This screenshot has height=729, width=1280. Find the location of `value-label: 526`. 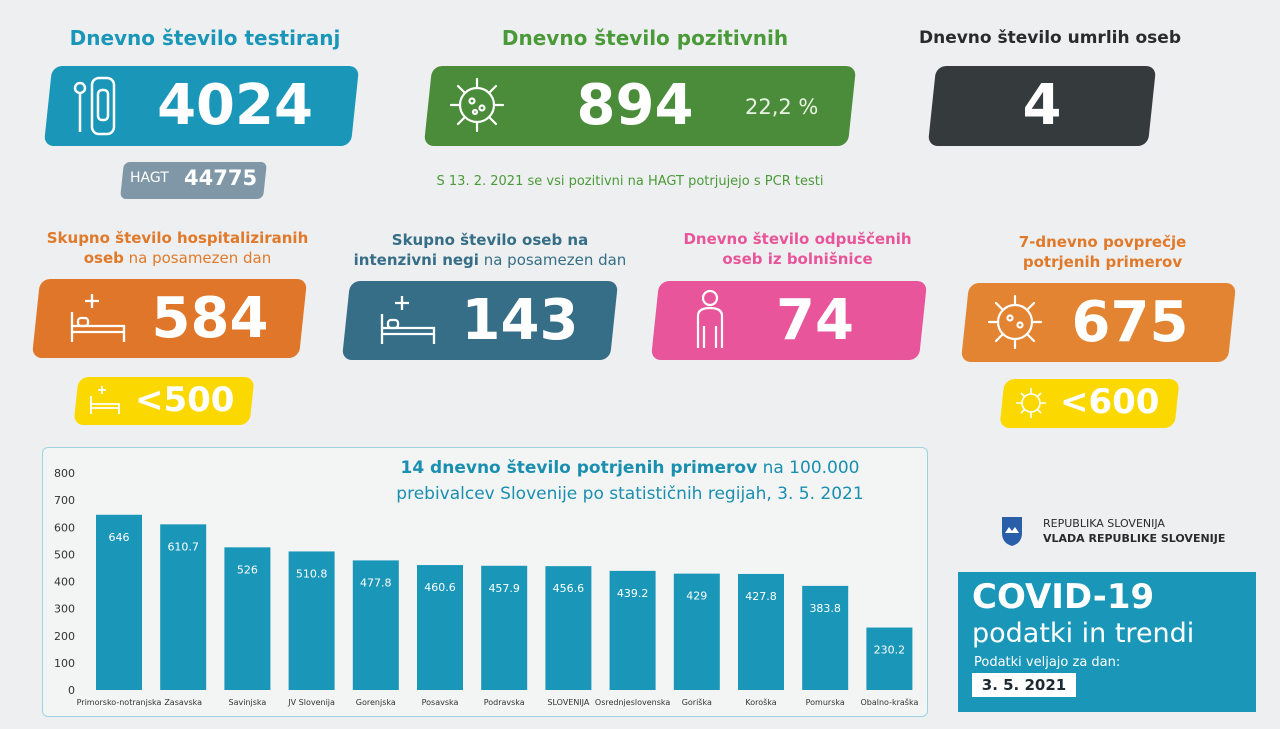

value-label: 526 is located at coordinates (247, 569).